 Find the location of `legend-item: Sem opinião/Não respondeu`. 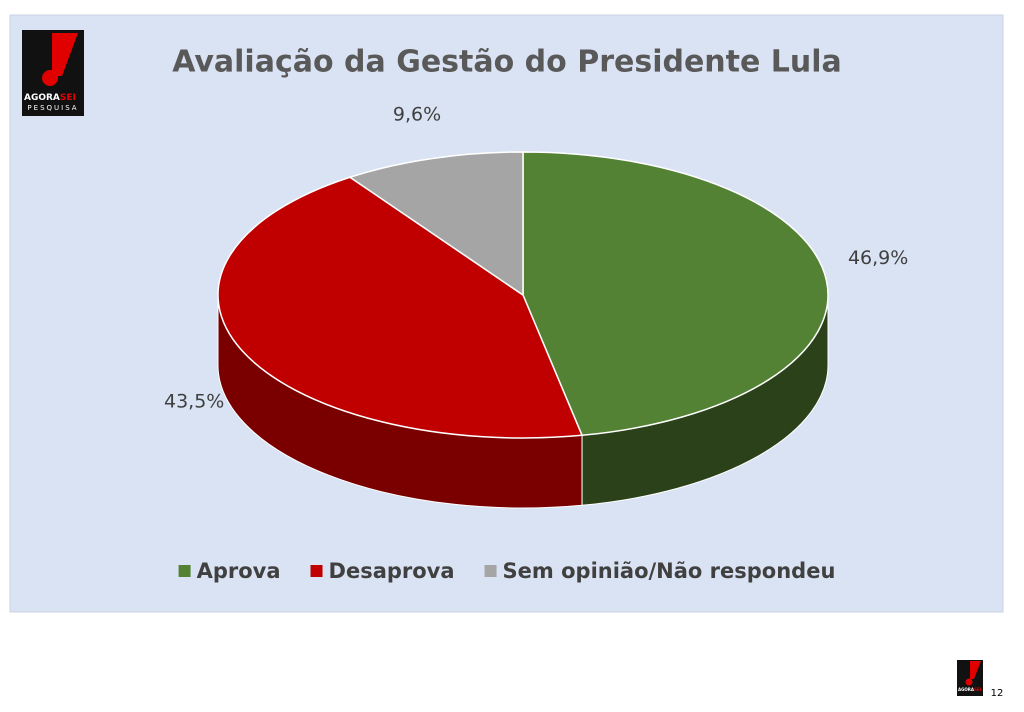

legend-item: Sem opinião/Não respondeu is located at coordinates (660, 571).